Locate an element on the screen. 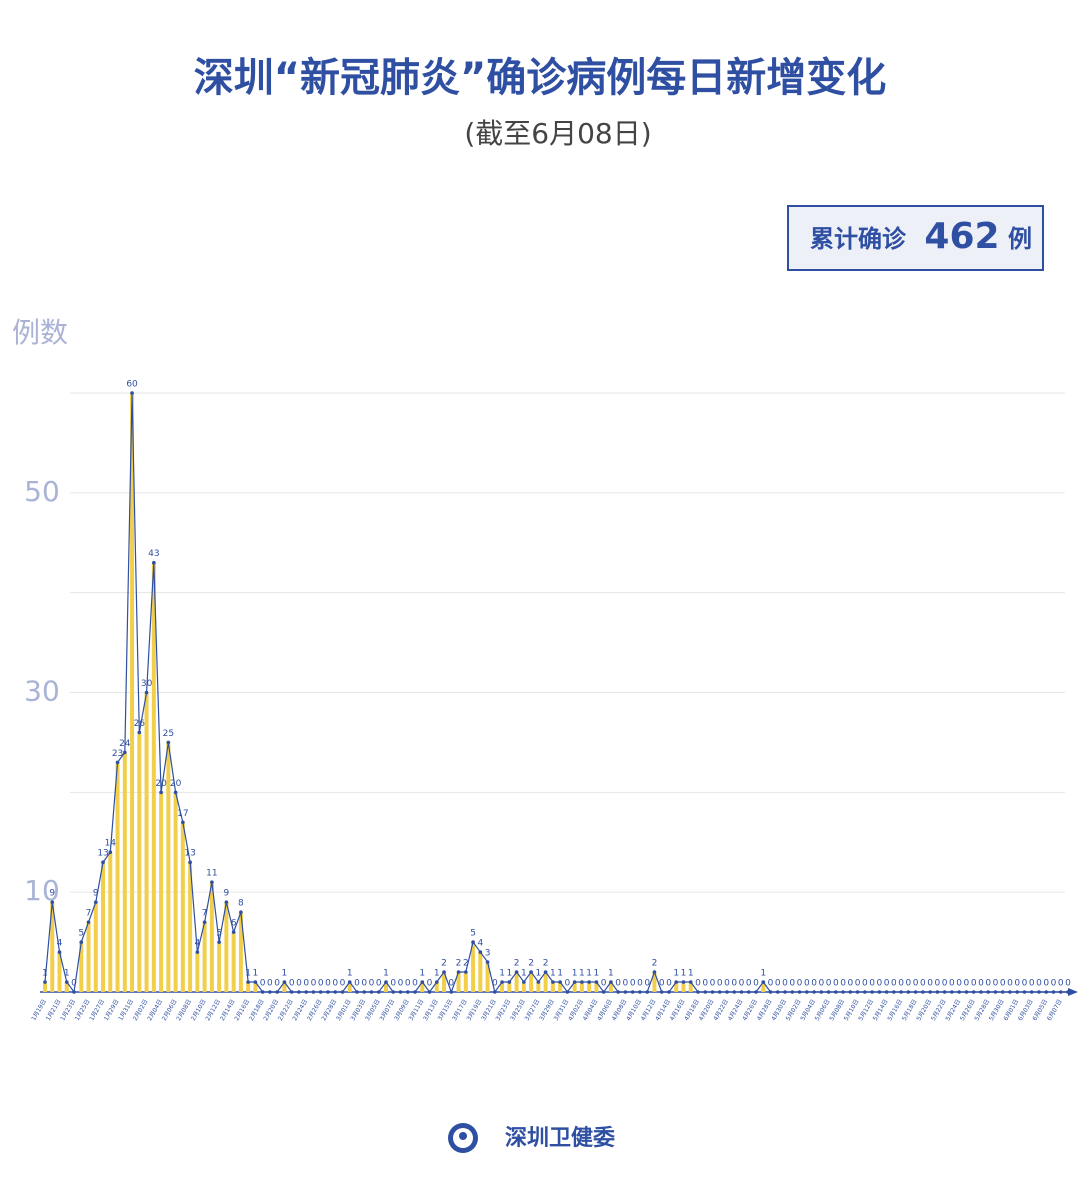  chart-title: 深圳“新冠肺炎”确诊病例每日新增变化 is located at coordinates (540, 78).